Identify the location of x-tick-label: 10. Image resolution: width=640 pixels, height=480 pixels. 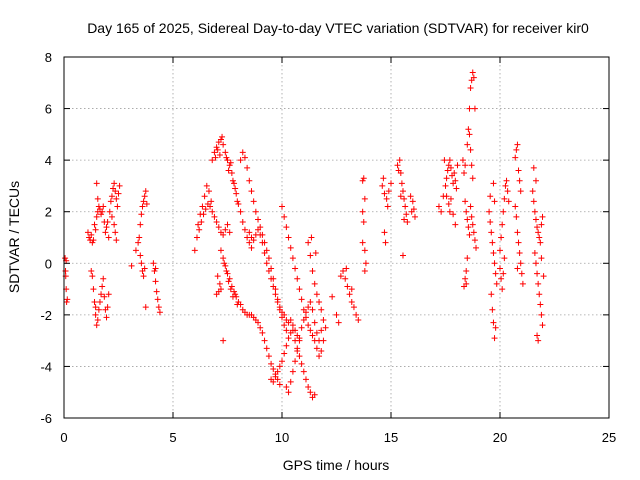
(282, 437).